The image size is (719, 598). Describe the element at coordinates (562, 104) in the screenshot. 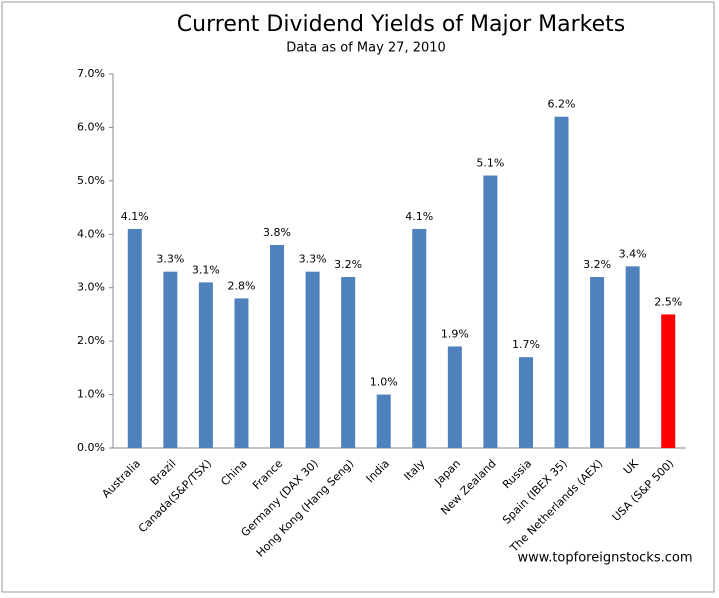

I see `value-label: 6.2%` at that location.